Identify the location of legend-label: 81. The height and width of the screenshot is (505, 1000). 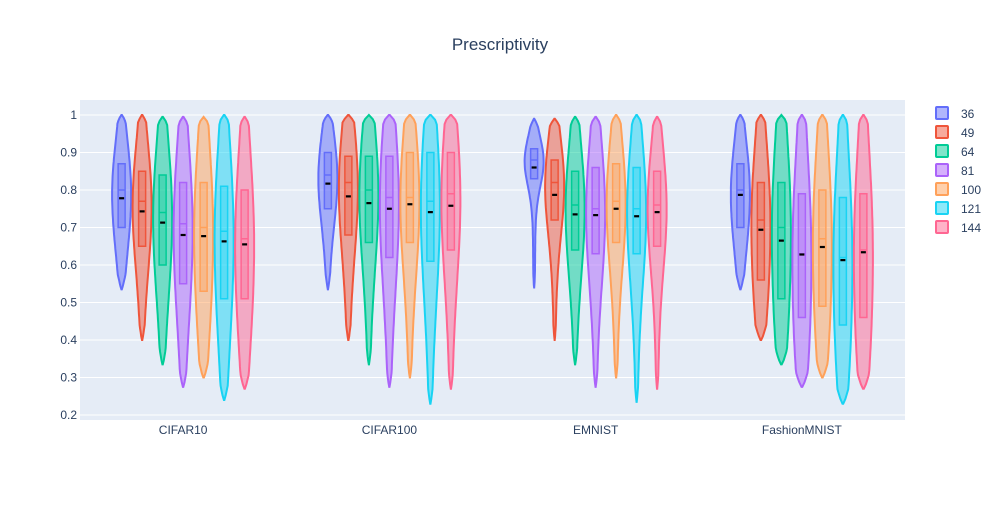
(968, 171).